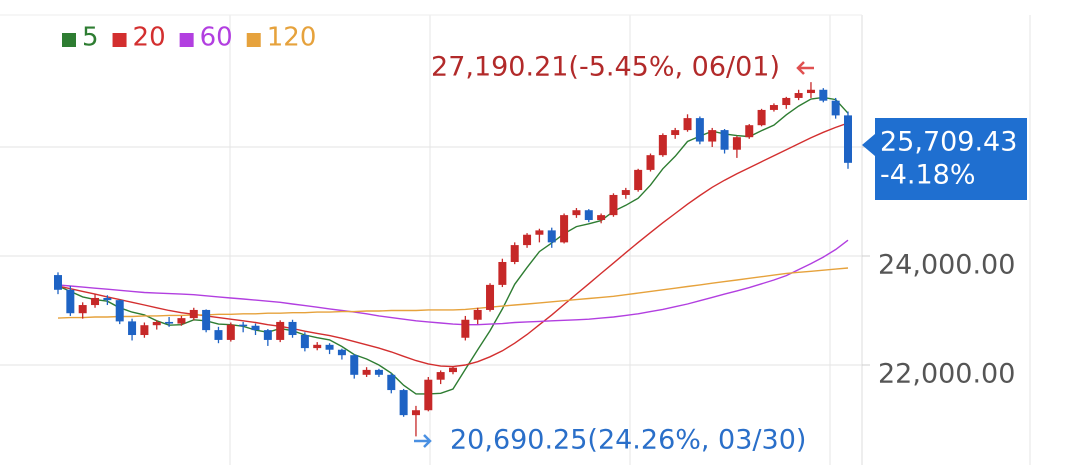 The height and width of the screenshot is (468, 1078). Describe the element at coordinates (216, 38) in the screenshot. I see `legend-label: 60` at that location.